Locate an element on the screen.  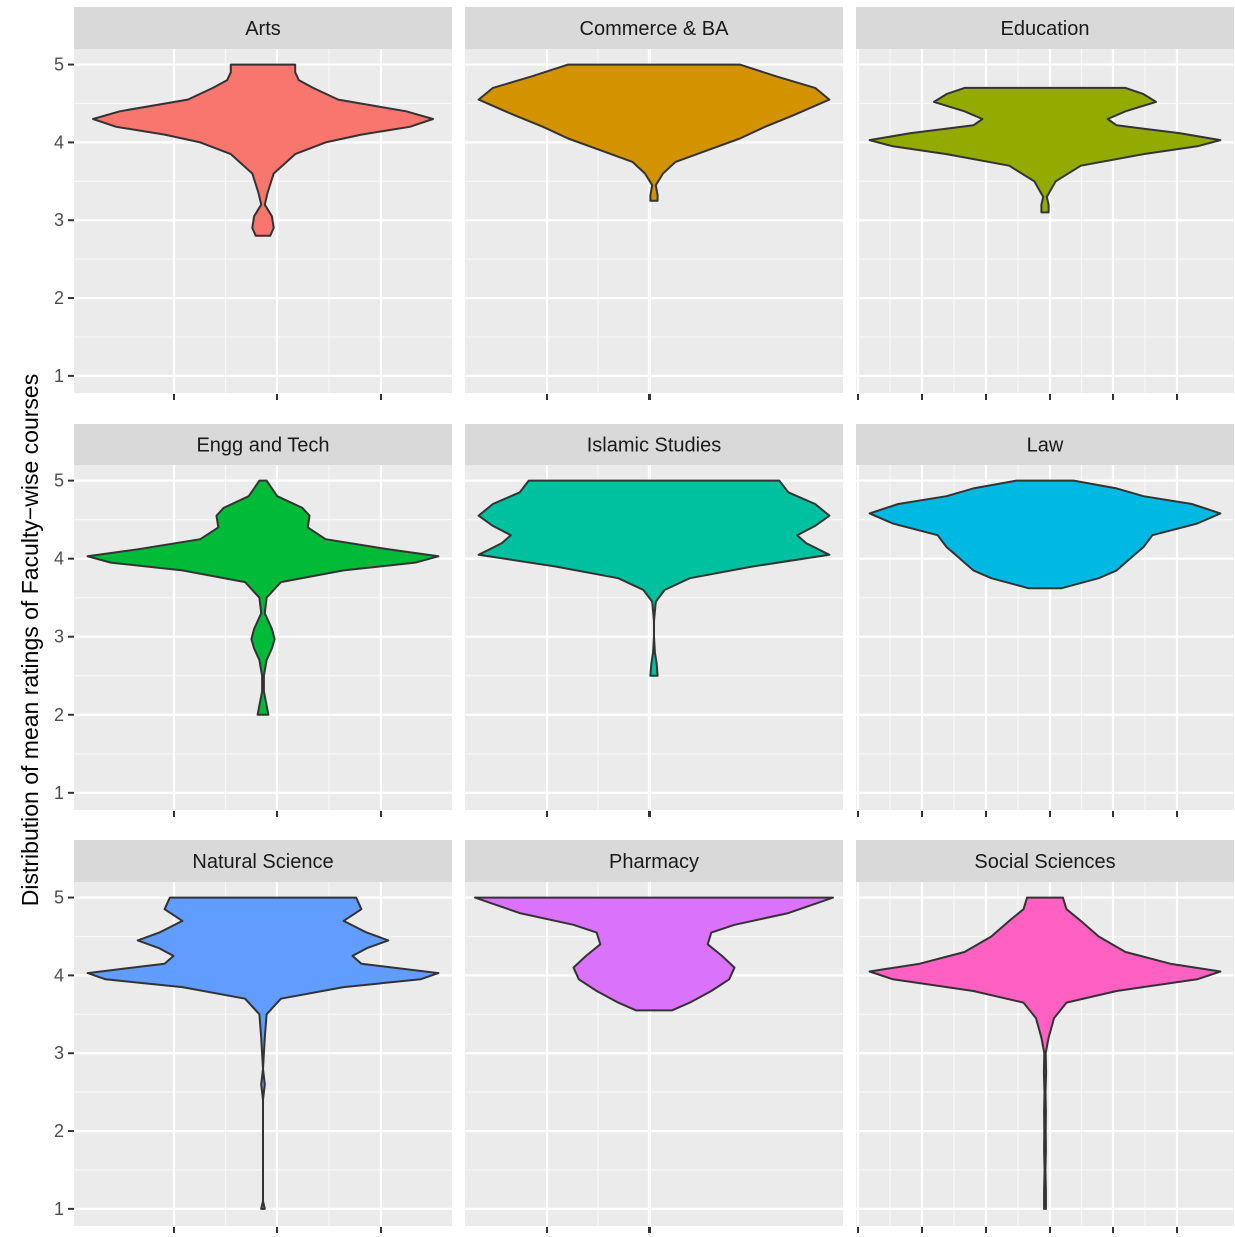
facet-natural-science: Natural Science 1 2 3 4 5 is located at coordinates (253, 1036).